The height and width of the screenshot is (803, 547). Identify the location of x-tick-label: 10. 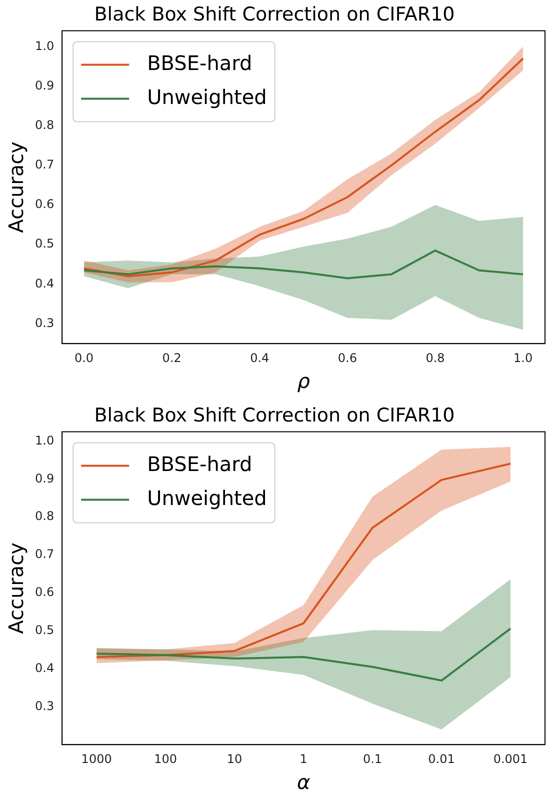
(234, 759).